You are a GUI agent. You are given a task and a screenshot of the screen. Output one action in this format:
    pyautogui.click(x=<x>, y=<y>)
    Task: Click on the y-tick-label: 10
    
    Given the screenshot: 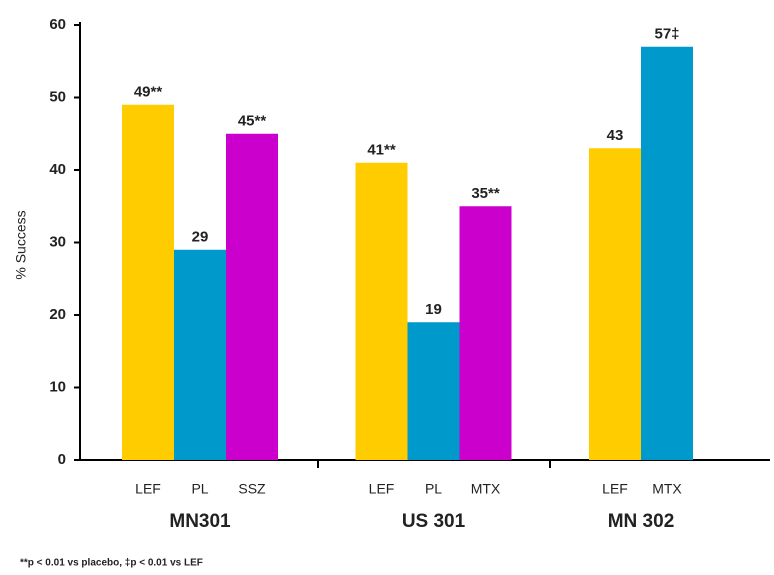 What is the action you would take?
    pyautogui.click(x=57, y=386)
    